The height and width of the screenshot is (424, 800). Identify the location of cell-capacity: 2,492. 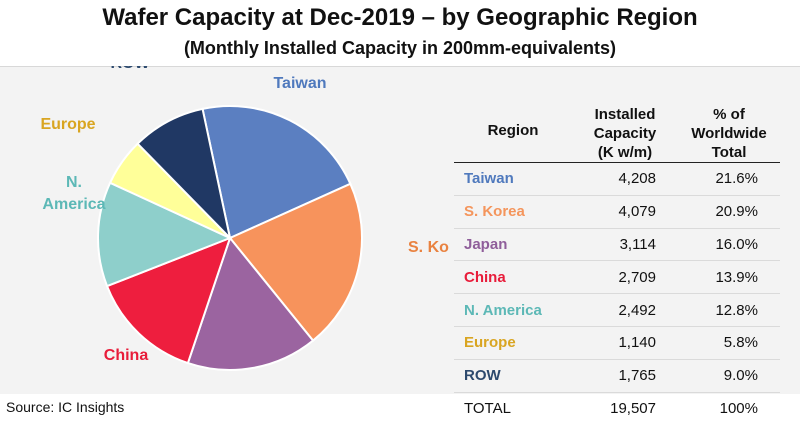
(625, 310).